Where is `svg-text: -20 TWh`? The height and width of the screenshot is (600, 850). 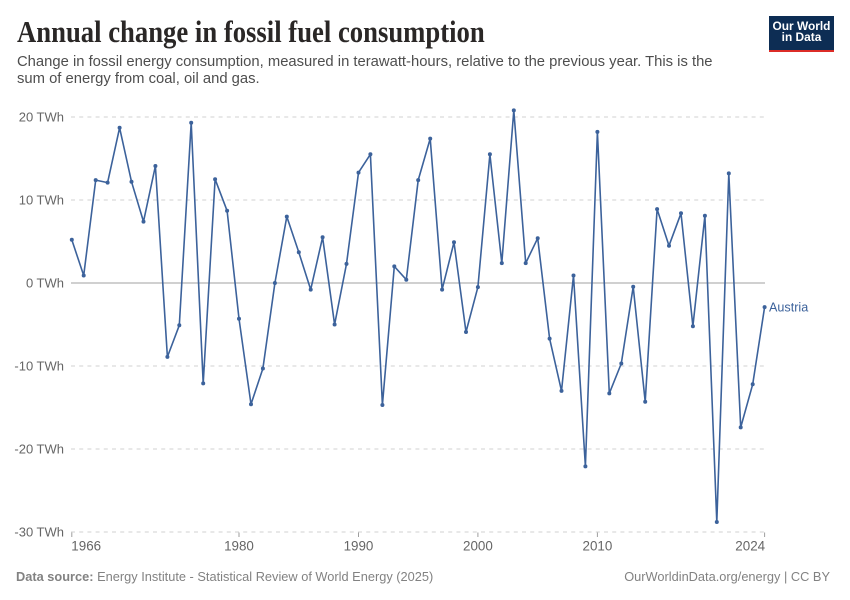 svg-text: -20 TWh is located at coordinates (39, 449).